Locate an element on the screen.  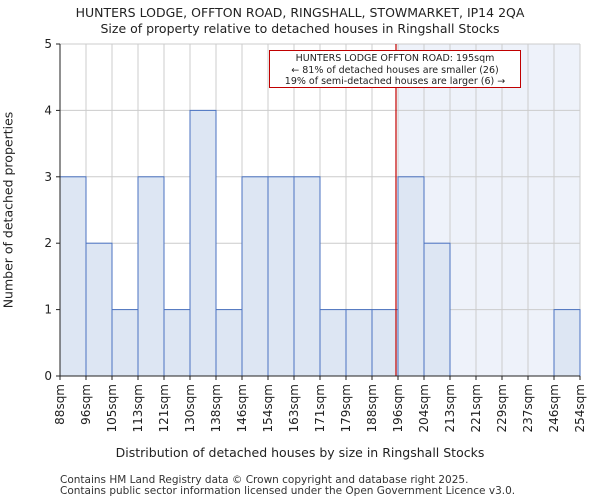
bar-188sqm is located at coordinates (385, 343).